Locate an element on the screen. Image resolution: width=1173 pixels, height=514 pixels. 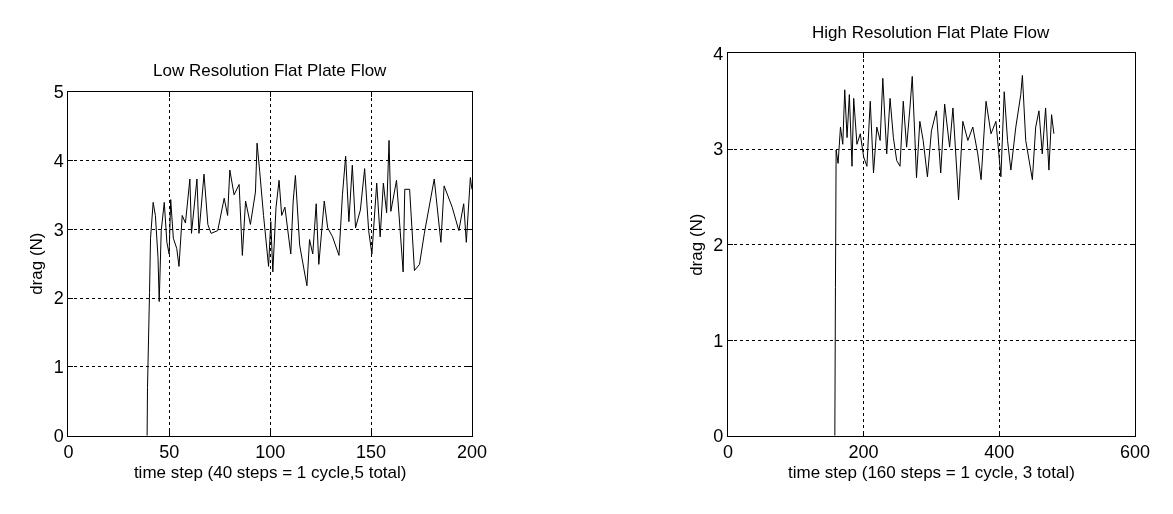
chart-title: High Resolution Flat Plate Flow is located at coordinates (931, 32).